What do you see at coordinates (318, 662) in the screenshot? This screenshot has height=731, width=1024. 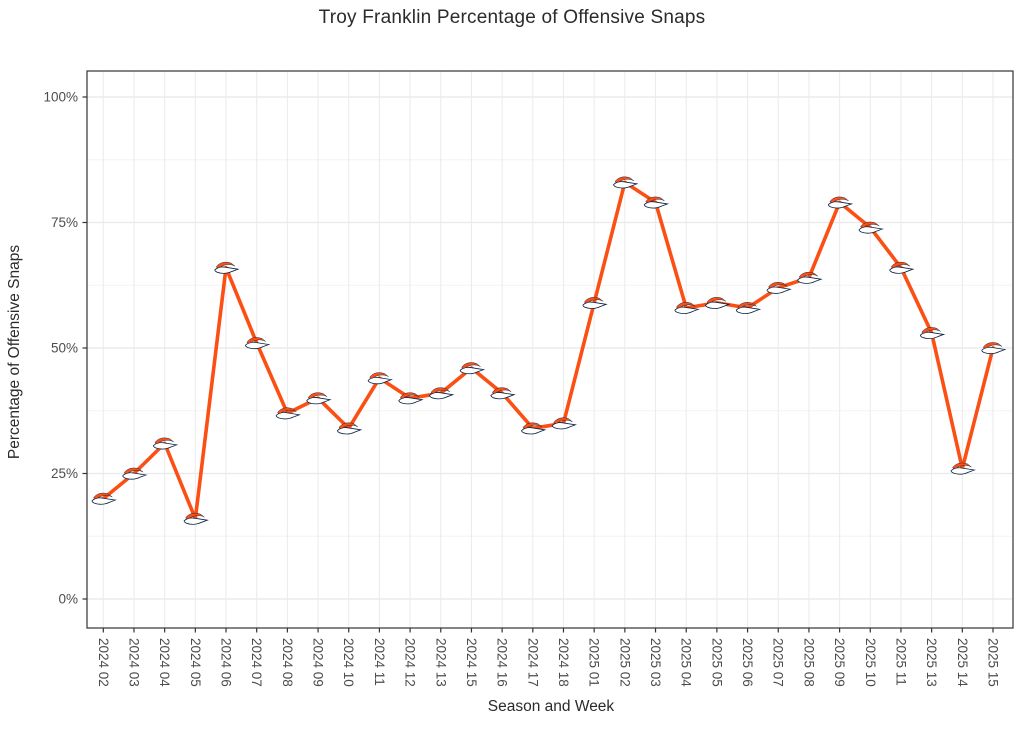 I see `x-tick-label: 2024 09` at bounding box center [318, 662].